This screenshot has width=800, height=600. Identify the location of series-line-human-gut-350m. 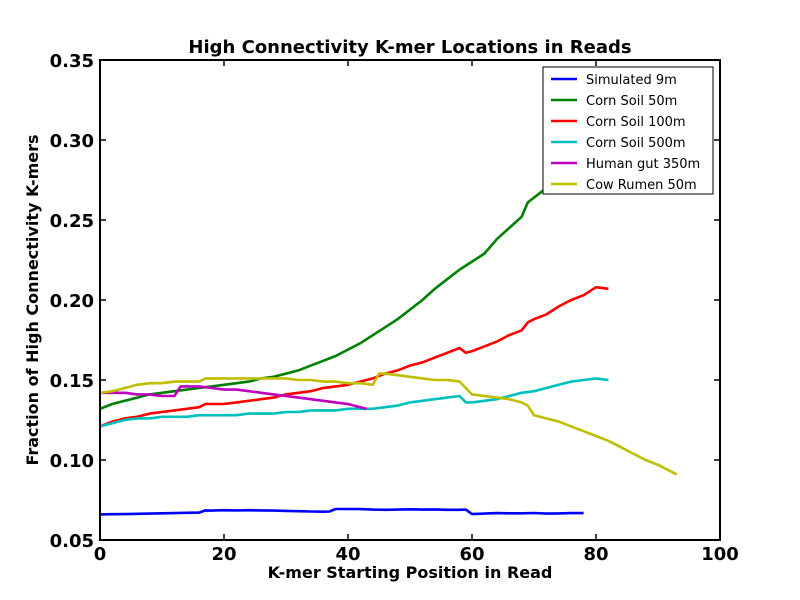
(233, 398).